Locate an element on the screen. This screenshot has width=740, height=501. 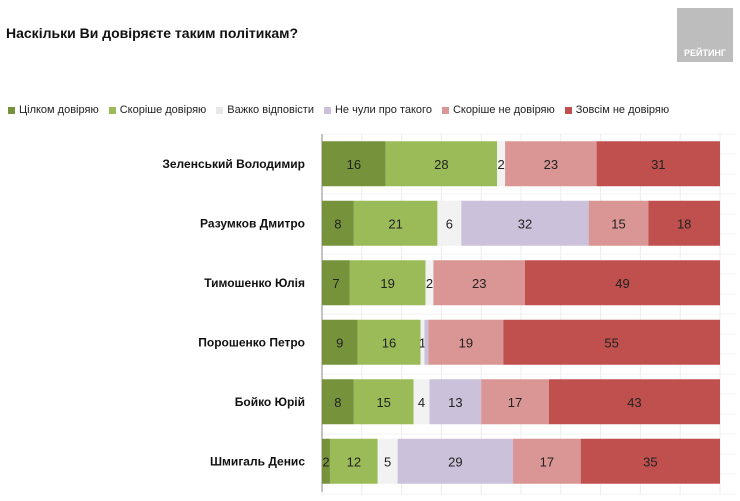
data-label: 28 is located at coordinates (441, 164).